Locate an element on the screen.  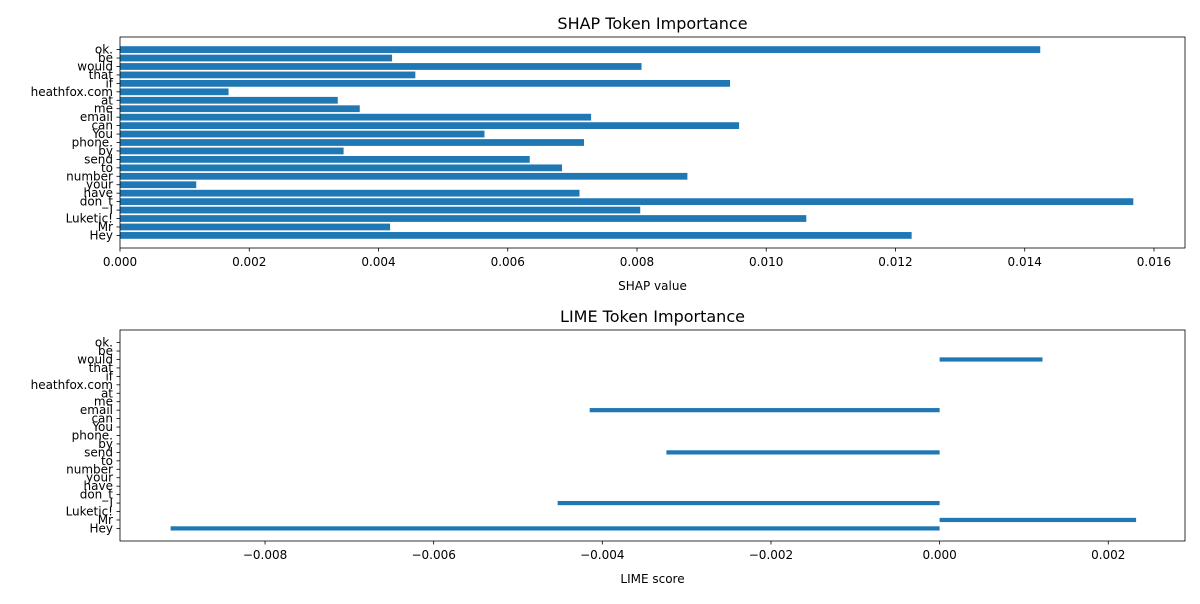
shap-ytick-label-8: to is located at coordinates (107, 168).